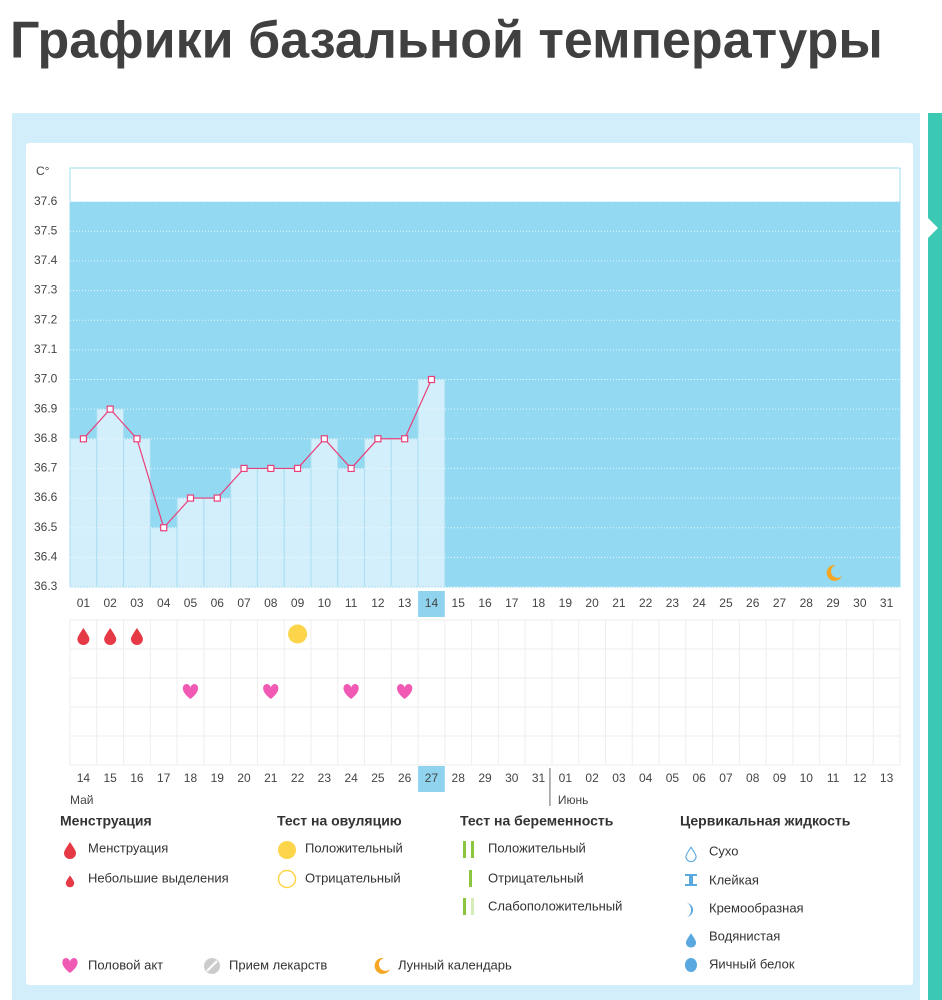  I want to click on y-tick-label: 37.2, so click(46, 319).